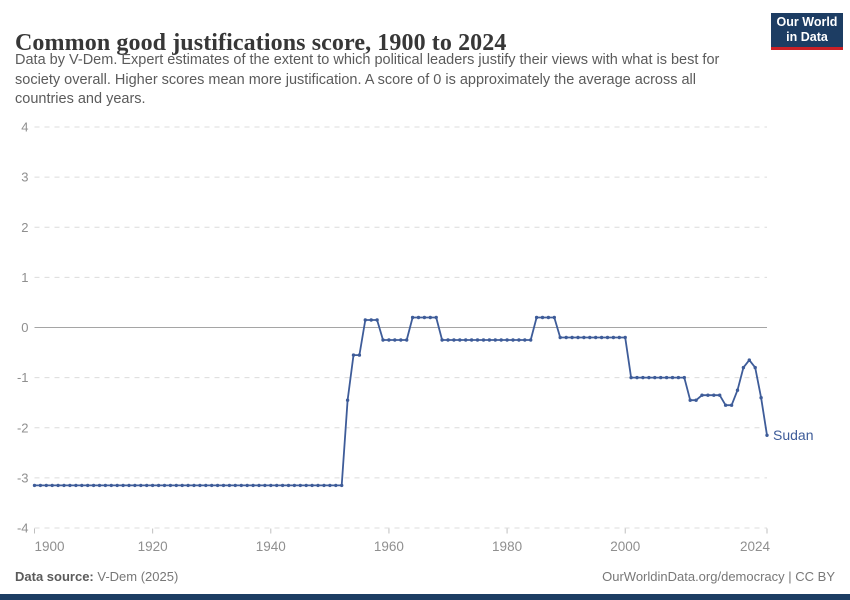 This screenshot has width=850, height=600. Describe the element at coordinates (138, 576) in the screenshot. I see `data-source-value: V-Dem (2025)` at that location.